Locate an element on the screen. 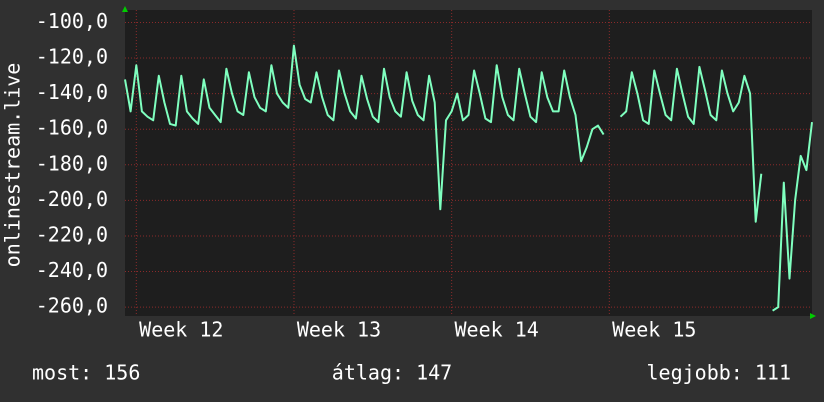 This screenshot has height=402, width=824. y-tick-label: -140,0 is located at coordinates (72, 92).